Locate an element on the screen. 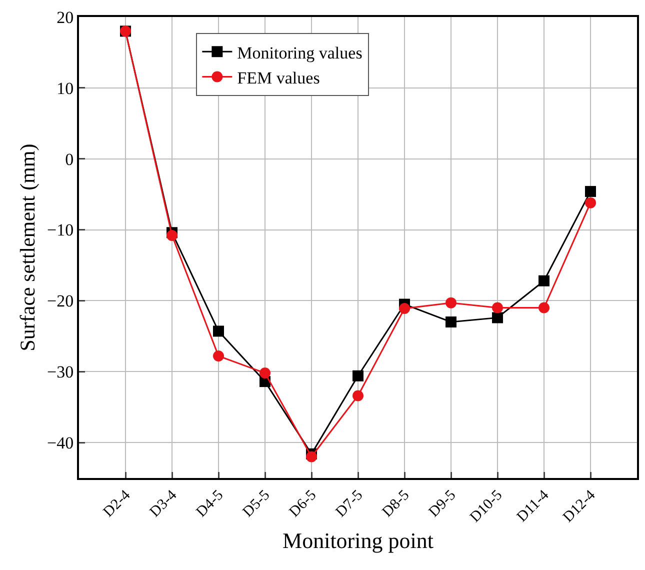  y-tick-label: −20 is located at coordinates (60, 301).